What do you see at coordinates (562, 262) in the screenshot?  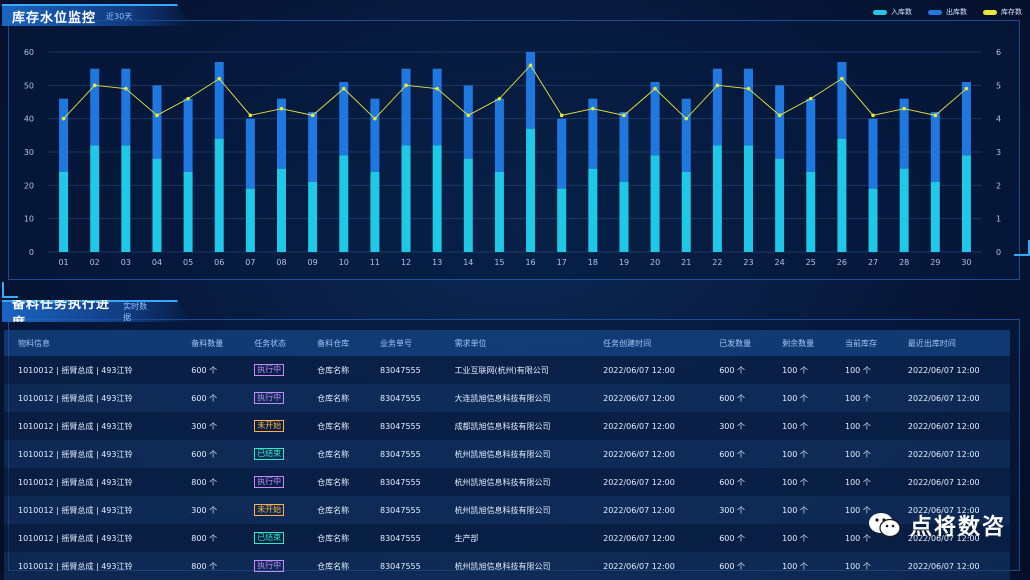 I see `x-tick-label: 17` at bounding box center [562, 262].